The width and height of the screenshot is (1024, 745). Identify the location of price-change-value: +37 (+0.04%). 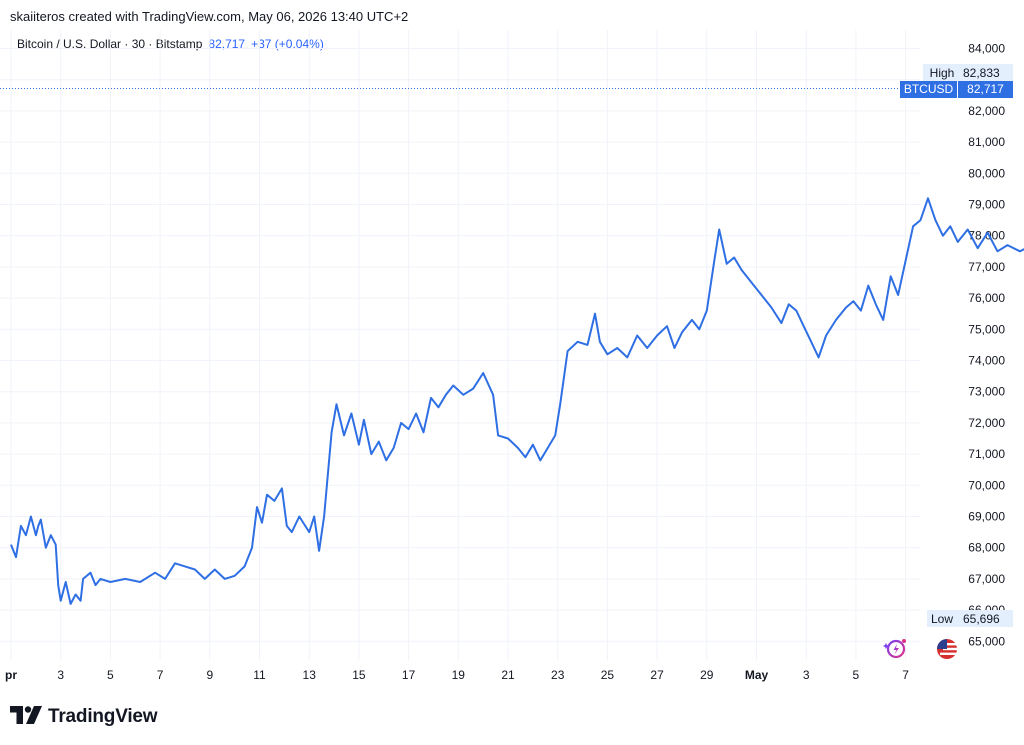
(287, 44).